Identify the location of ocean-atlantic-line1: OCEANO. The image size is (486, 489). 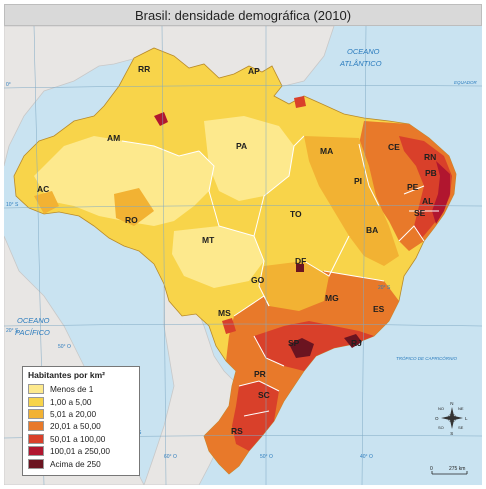
(363, 51).